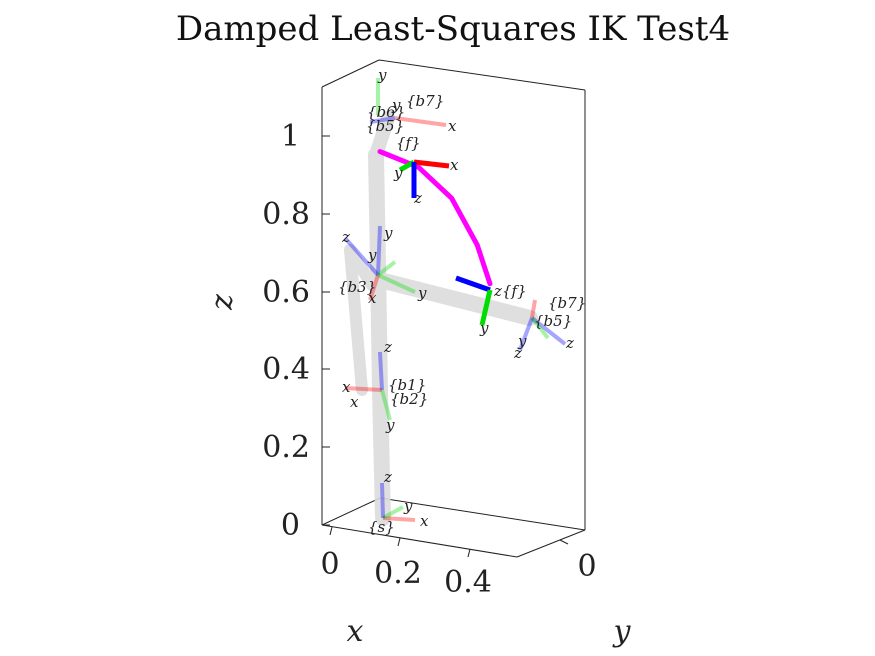 The width and height of the screenshot is (875, 656). What do you see at coordinates (355, 631) in the screenshot?
I see `x-axis-label: x` at bounding box center [355, 631].